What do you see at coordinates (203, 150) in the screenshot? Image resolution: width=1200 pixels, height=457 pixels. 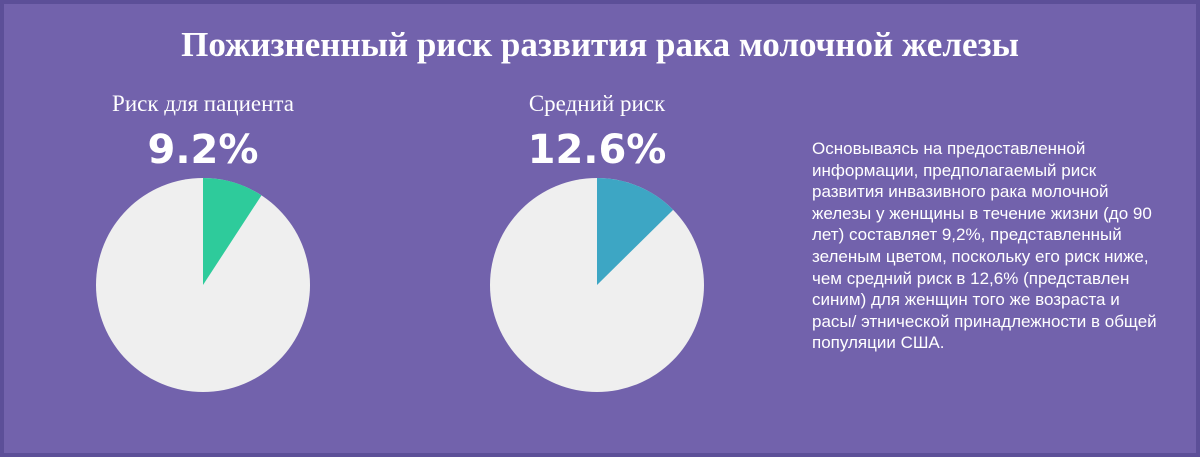 I see `value-label: 9.2%` at bounding box center [203, 150].